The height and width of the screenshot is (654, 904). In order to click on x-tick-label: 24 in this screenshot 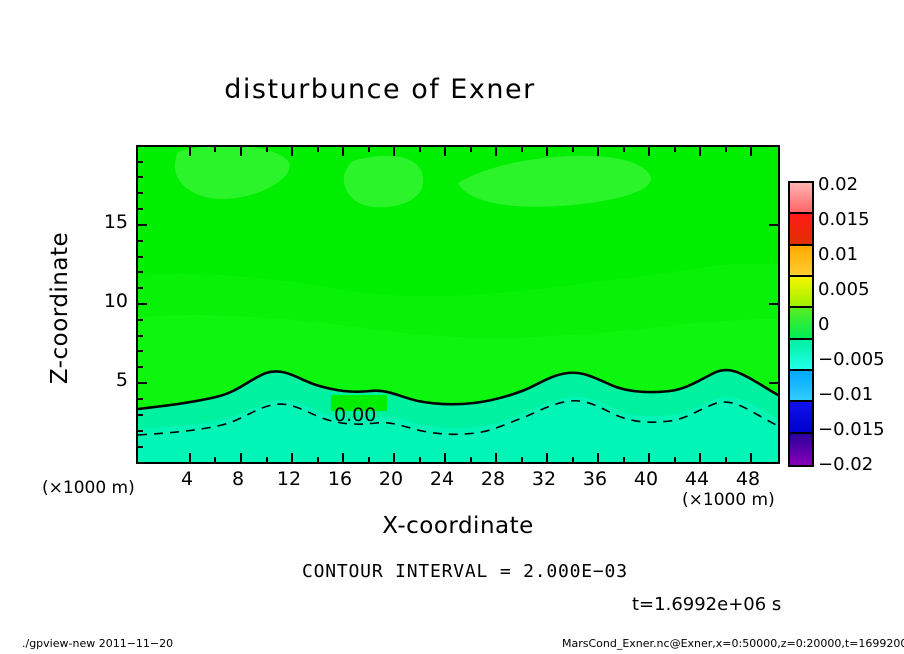, I will do `click(442, 479)`.